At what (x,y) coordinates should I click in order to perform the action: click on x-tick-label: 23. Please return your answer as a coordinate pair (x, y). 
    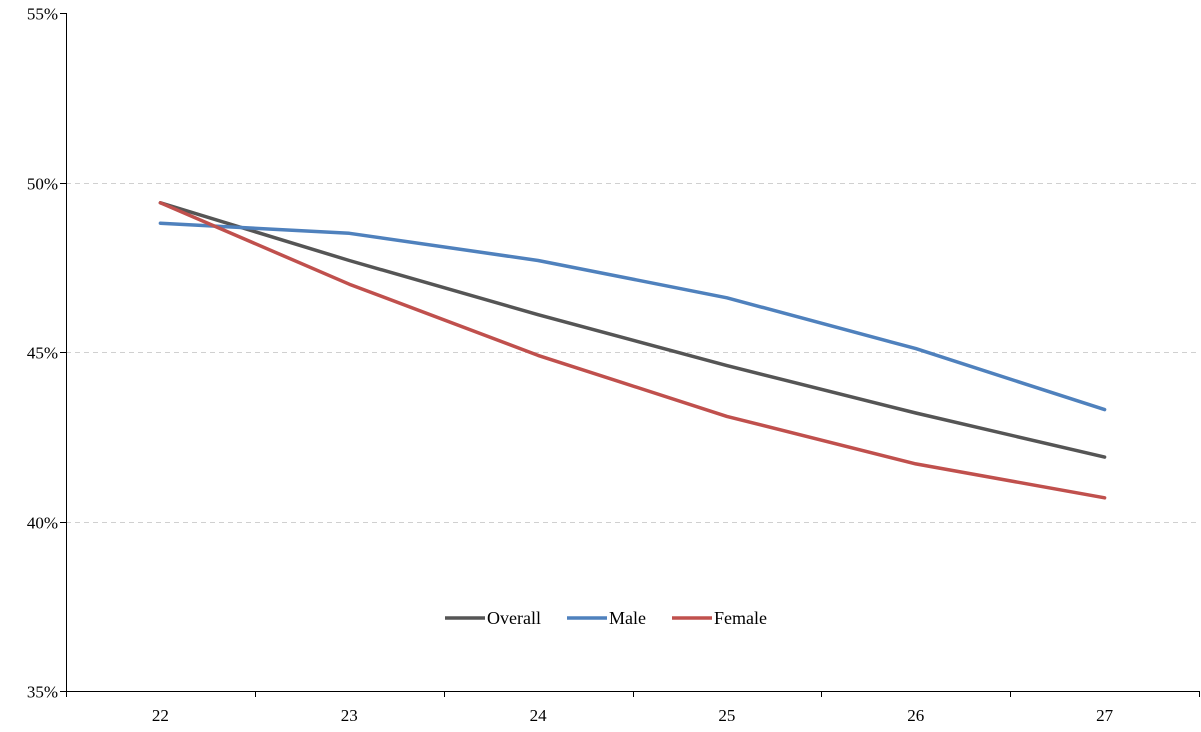
    Looking at the image, I should click on (349, 715).